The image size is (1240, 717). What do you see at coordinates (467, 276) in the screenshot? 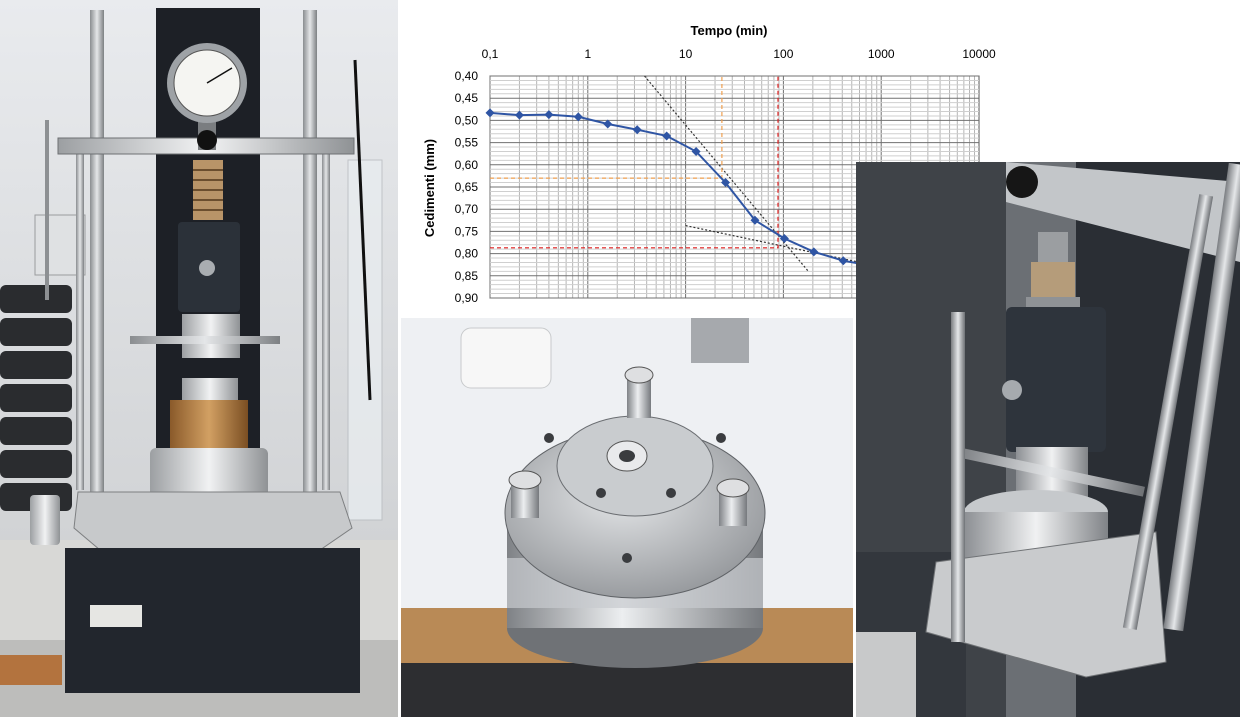
I see `y-tick-label: 0,85` at bounding box center [467, 276].